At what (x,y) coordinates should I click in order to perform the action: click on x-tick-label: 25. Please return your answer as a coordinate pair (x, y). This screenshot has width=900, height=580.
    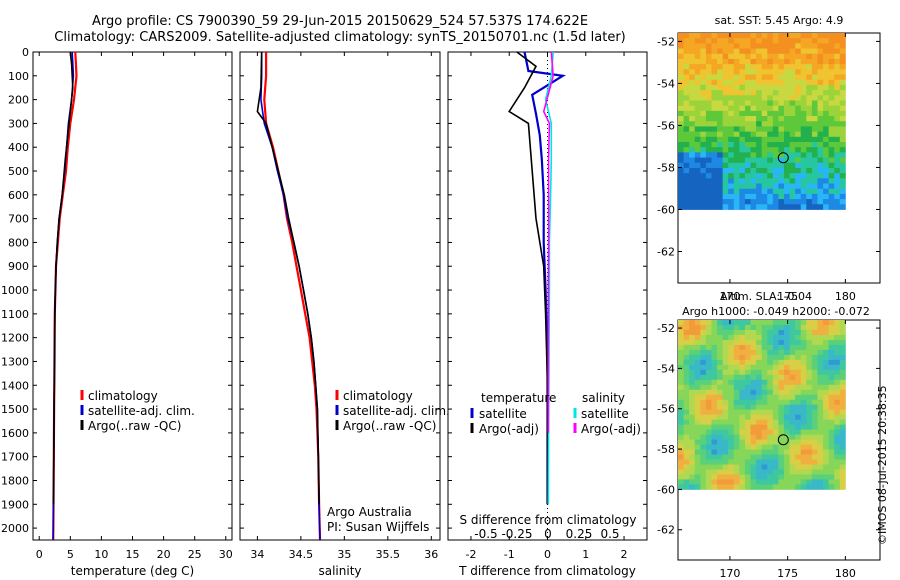
    Looking at the image, I should click on (195, 554).